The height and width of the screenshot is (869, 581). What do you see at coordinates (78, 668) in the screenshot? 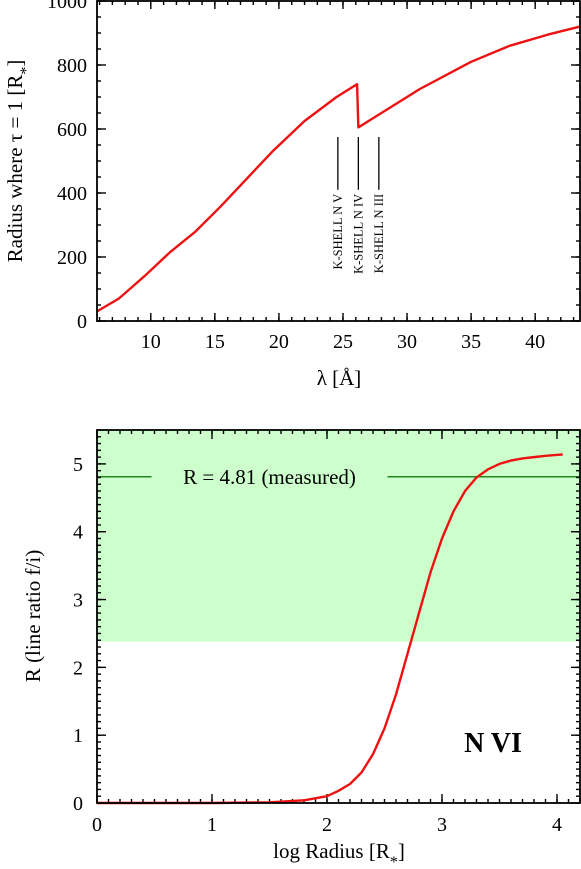
I see `bottom-y-tick-label: 2` at bounding box center [78, 668].